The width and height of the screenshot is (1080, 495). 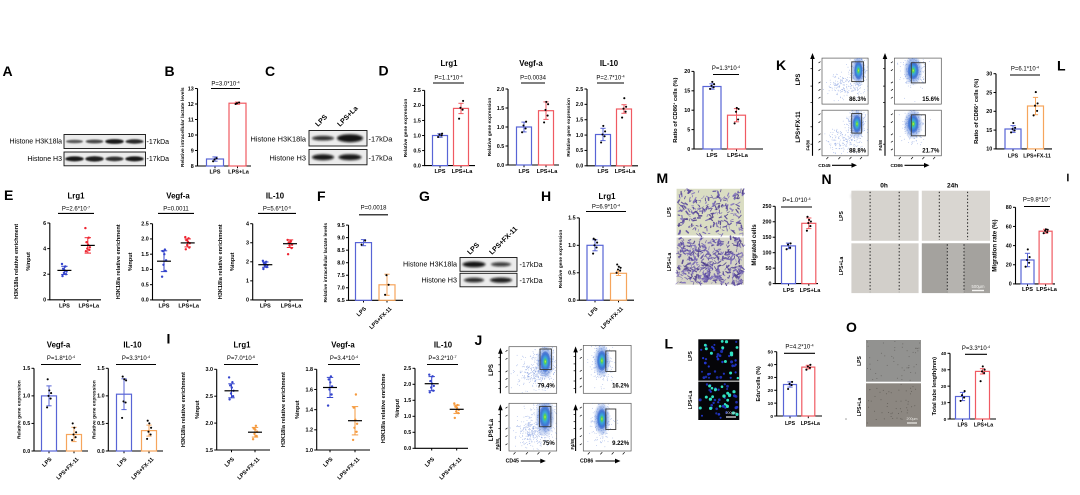 What do you see at coordinates (621, 444) in the screenshot?
I see `svg-text: 9.22%` at bounding box center [621, 444].